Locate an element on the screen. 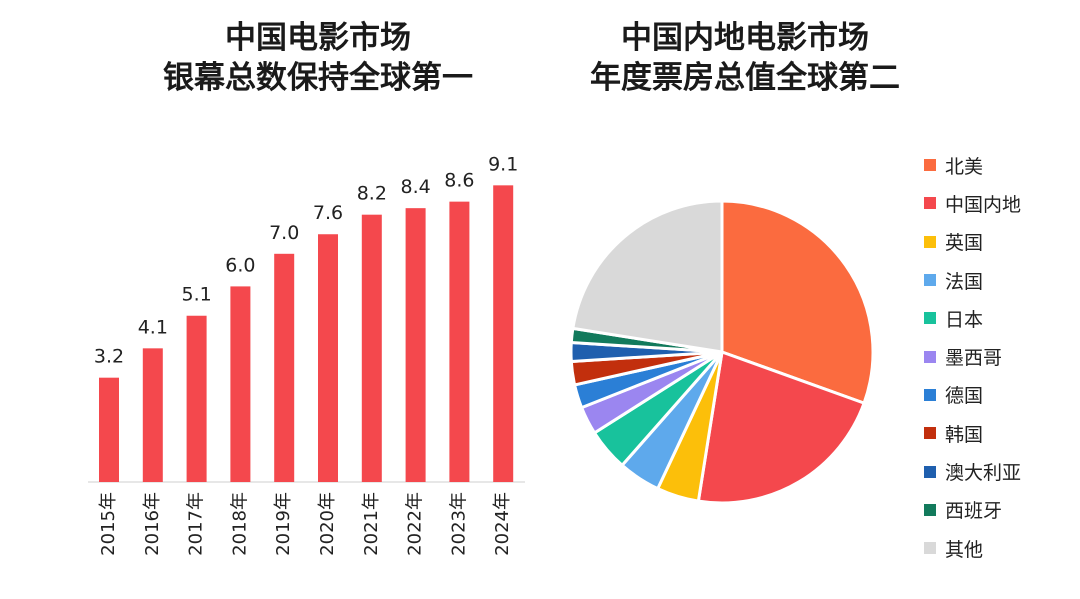 The width and height of the screenshot is (1080, 599). pie-chart-title-line-2: 年度票房总值全球第二 is located at coordinates (745, 78).